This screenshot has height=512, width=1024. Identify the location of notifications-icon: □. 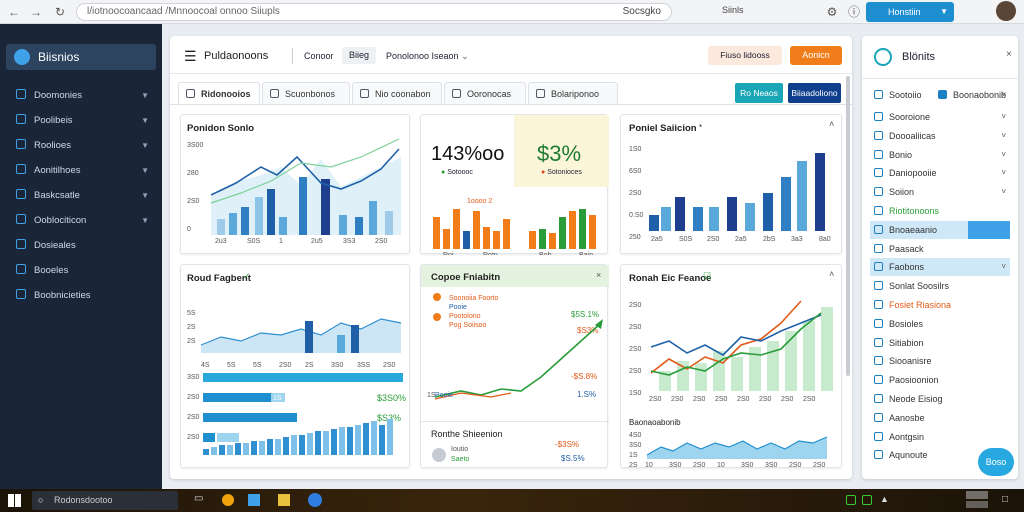
(1005, 499).